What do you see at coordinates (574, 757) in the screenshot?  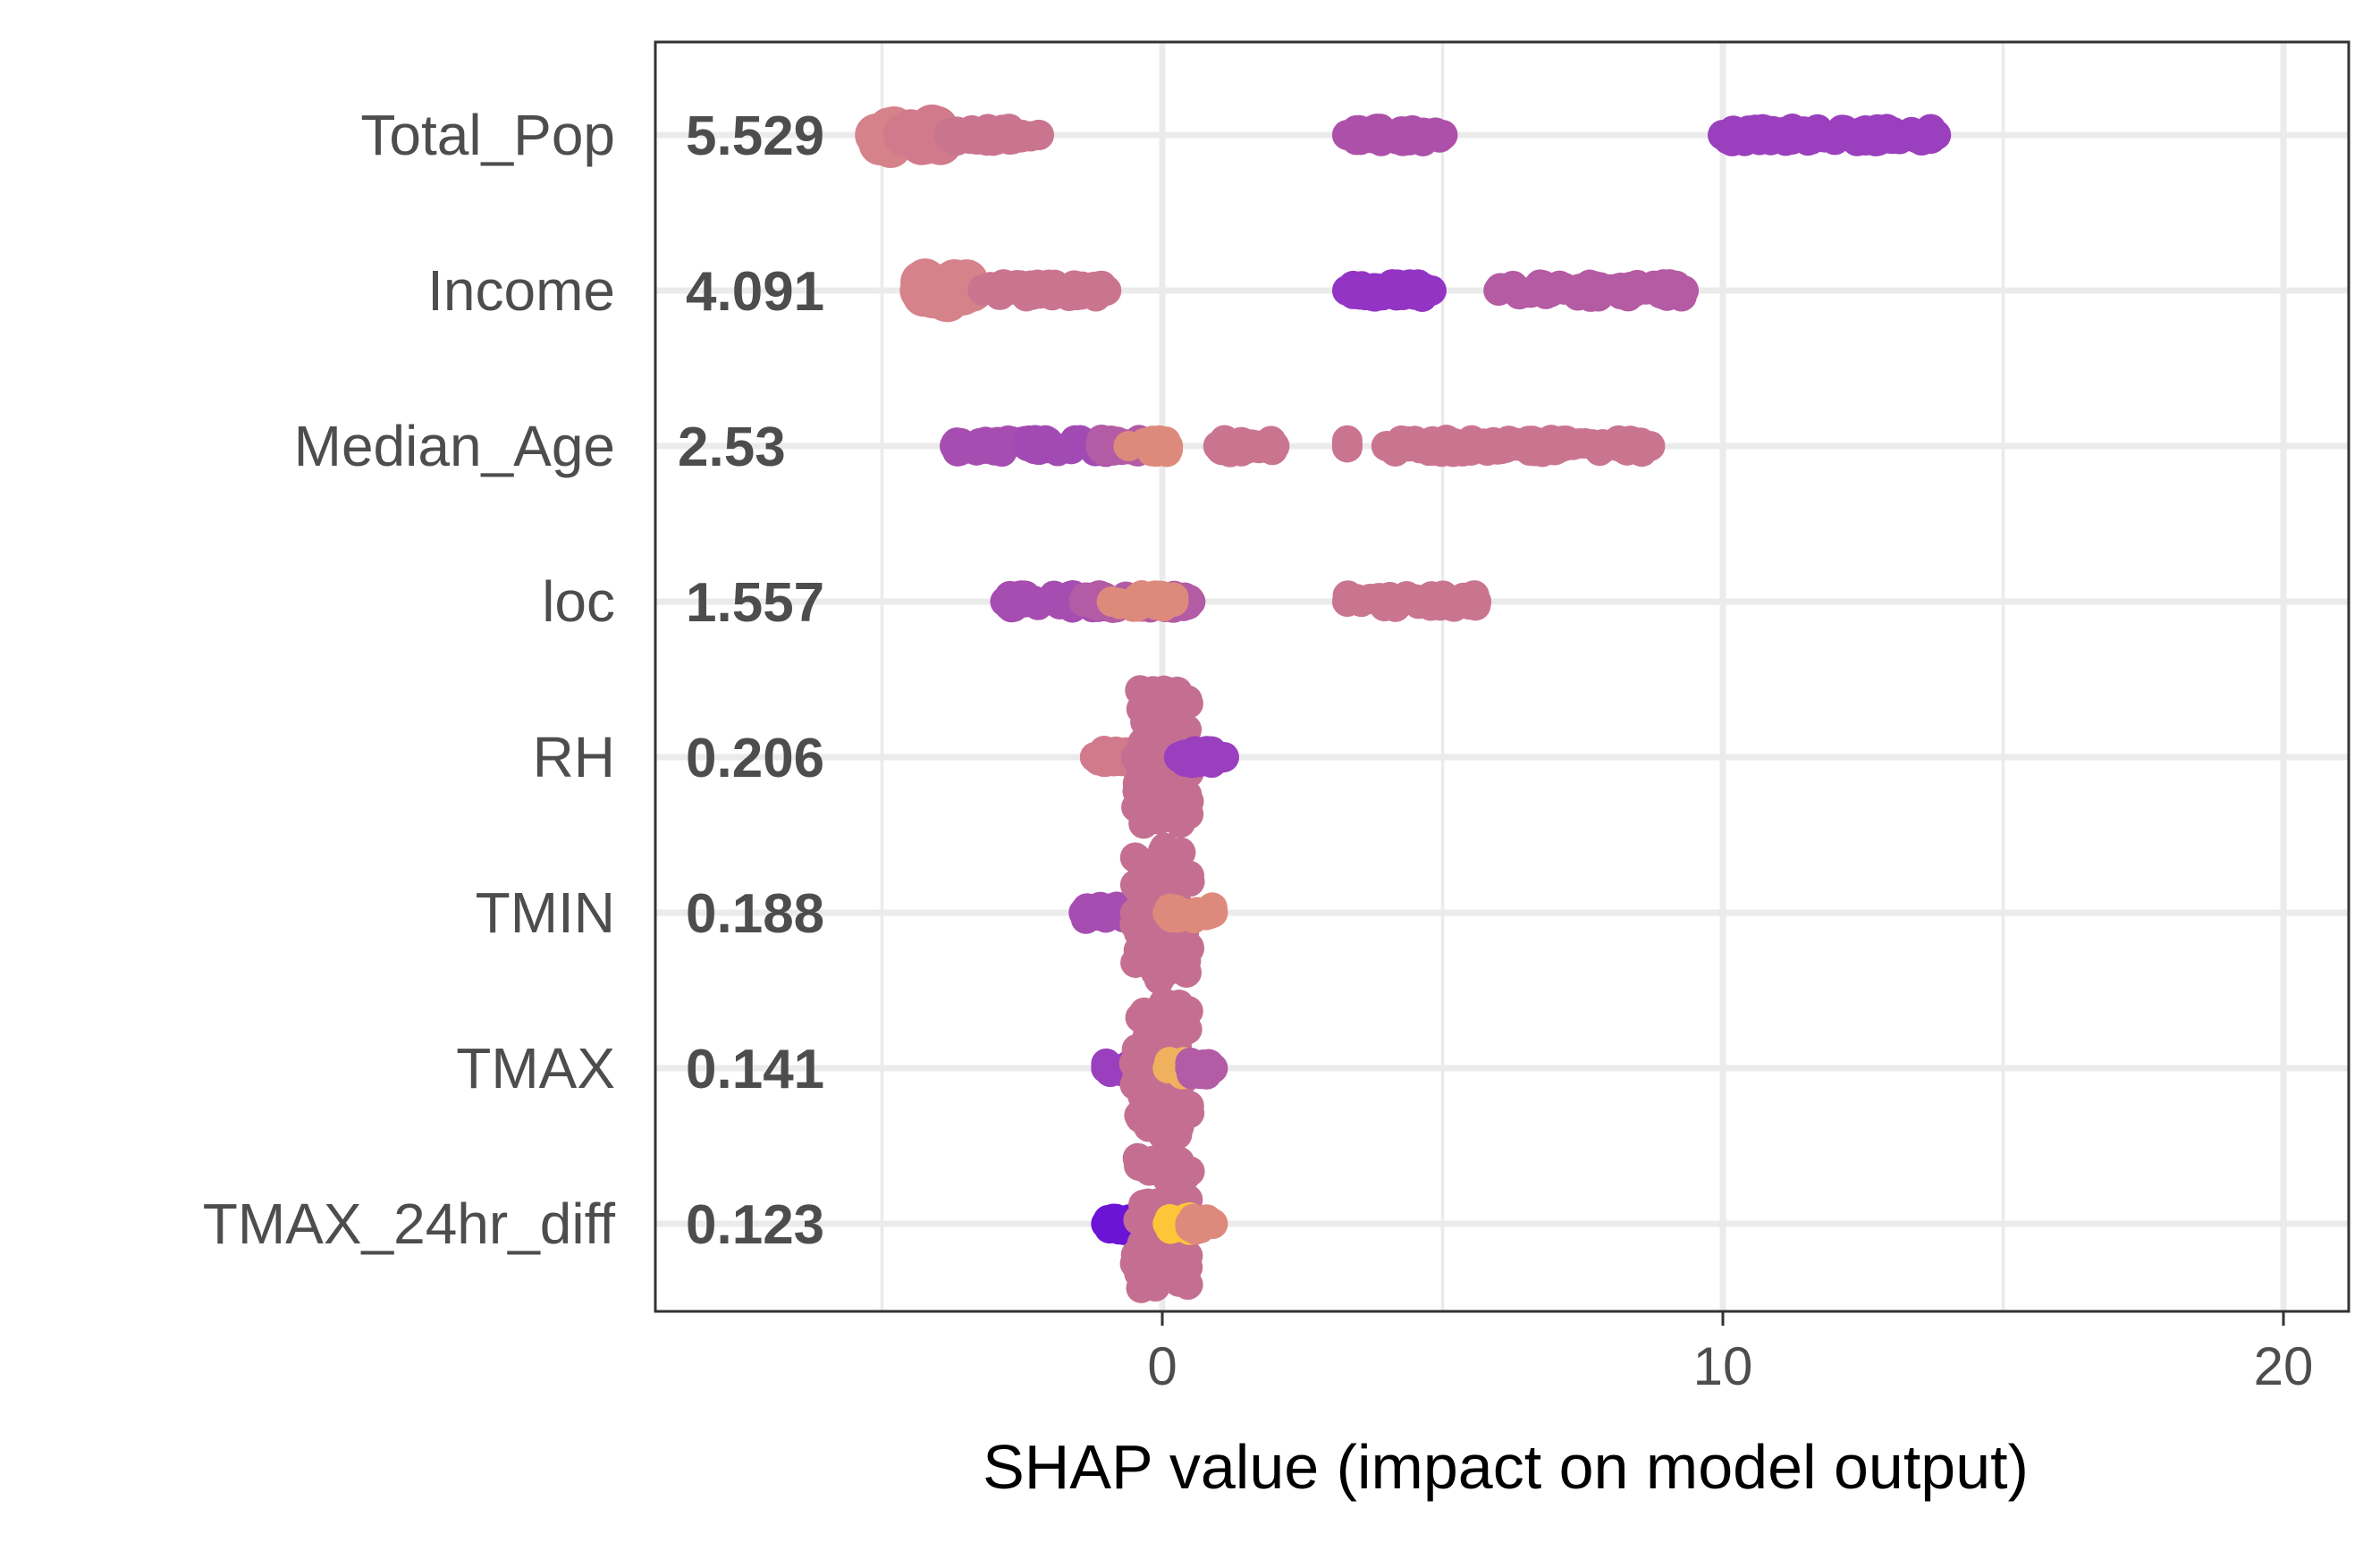 I see `feature-label-rh: RH` at bounding box center [574, 757].